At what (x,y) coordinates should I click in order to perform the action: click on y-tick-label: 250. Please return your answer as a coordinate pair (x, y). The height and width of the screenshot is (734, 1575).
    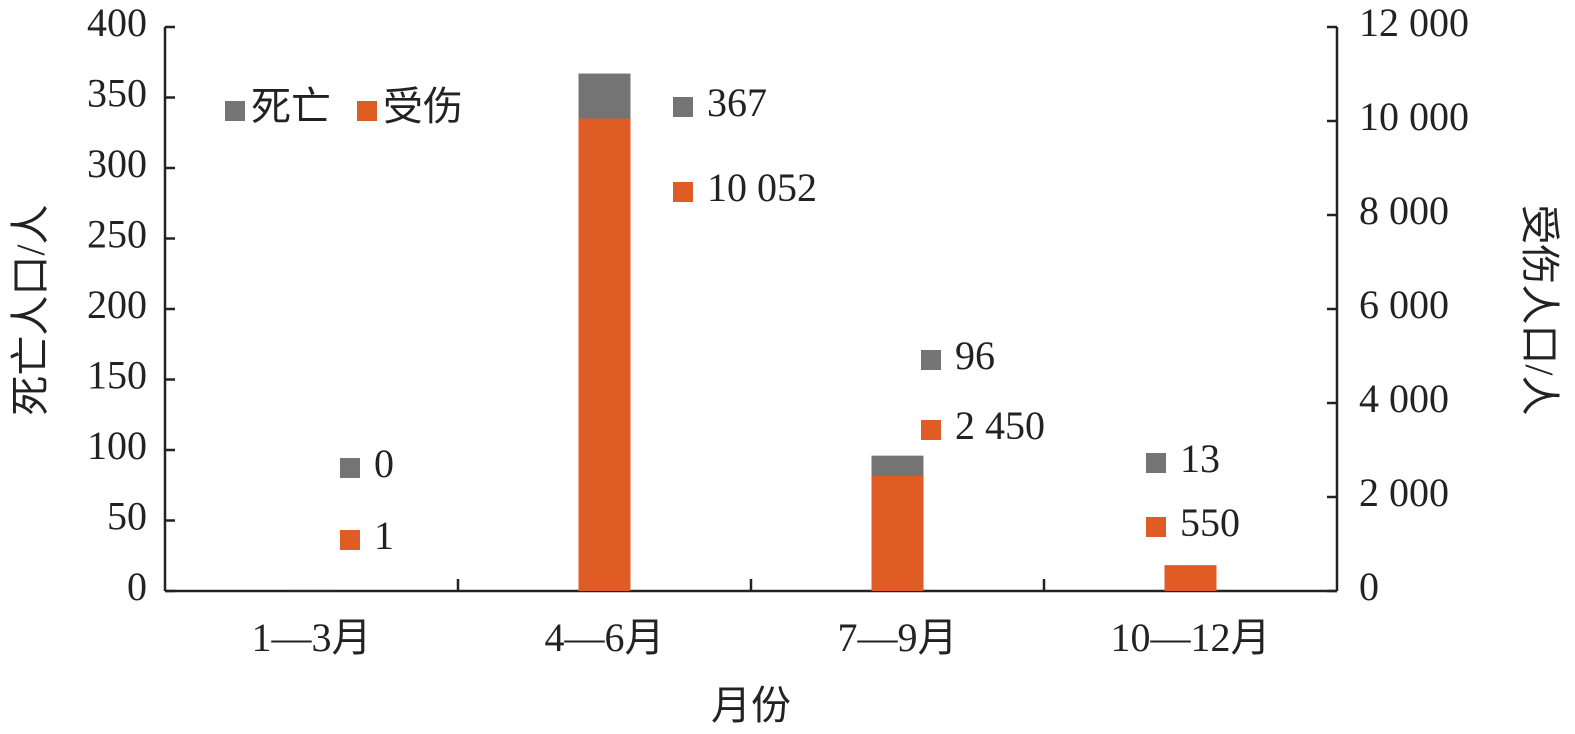
    Looking at the image, I should click on (117, 234).